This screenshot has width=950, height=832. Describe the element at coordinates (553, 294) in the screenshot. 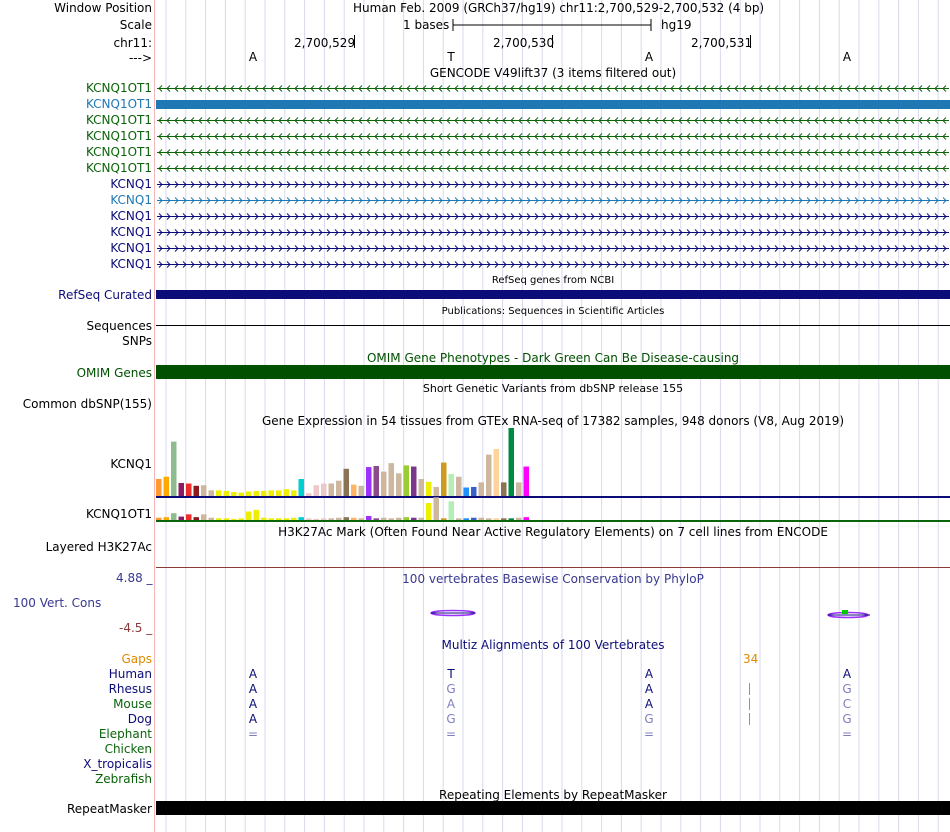

I see `refseq-gene-block` at that location.